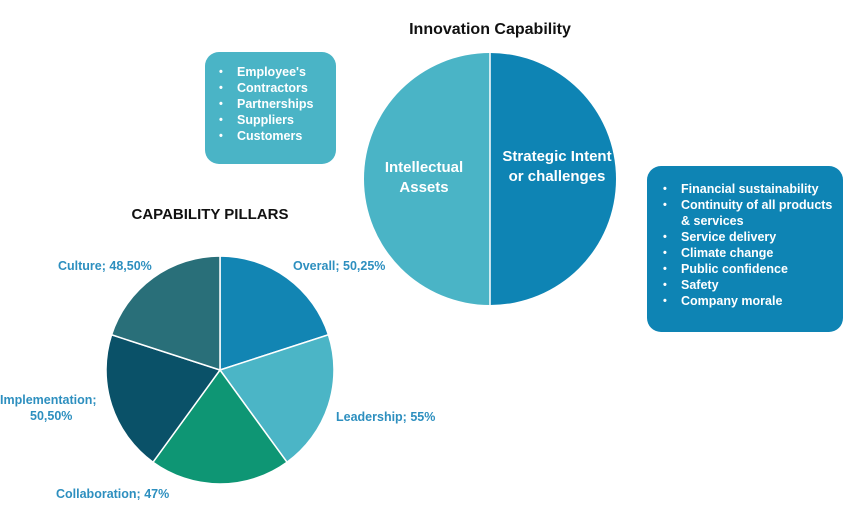 This screenshot has height=506, width=857. Describe the element at coordinates (271, 88) in the screenshot. I see `list-item: Contractors` at that location.